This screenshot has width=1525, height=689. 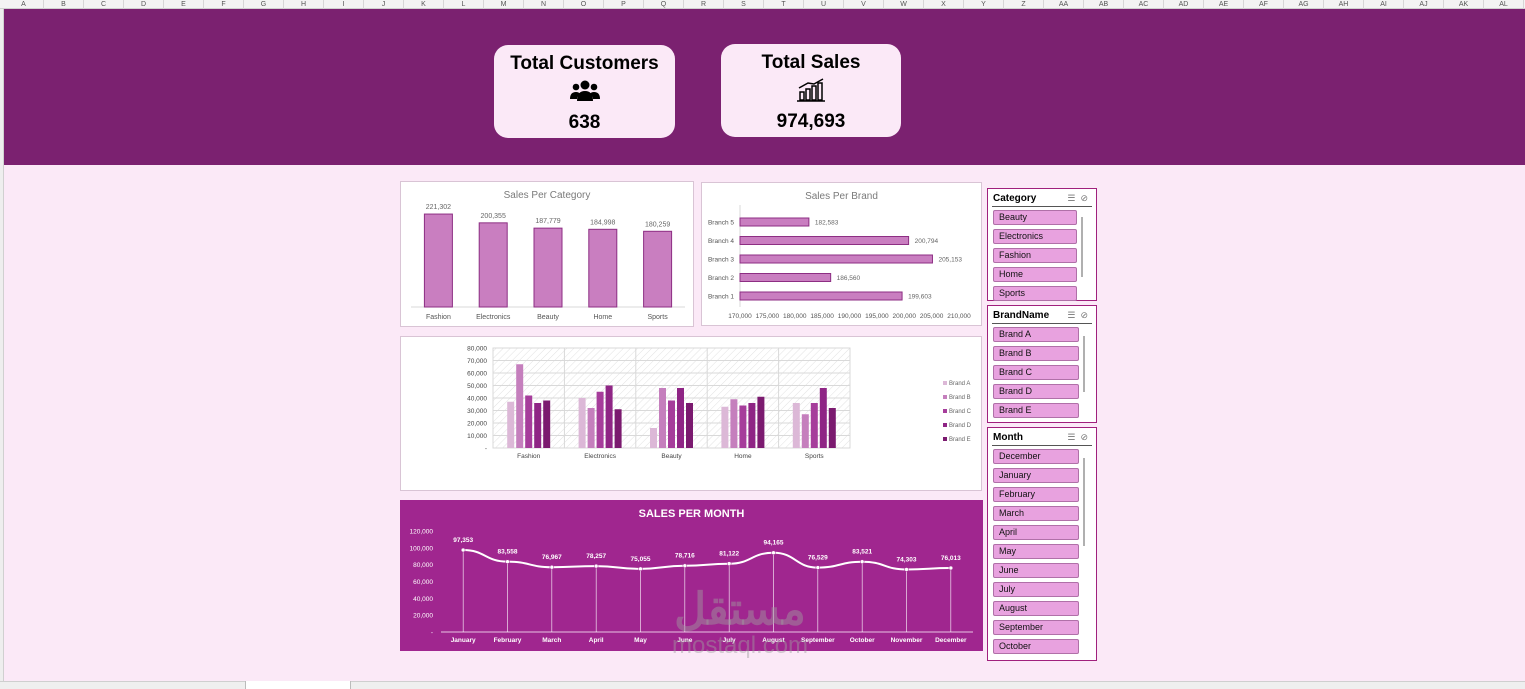 I want to click on column-header-a: A, so click(x=24, y=4).